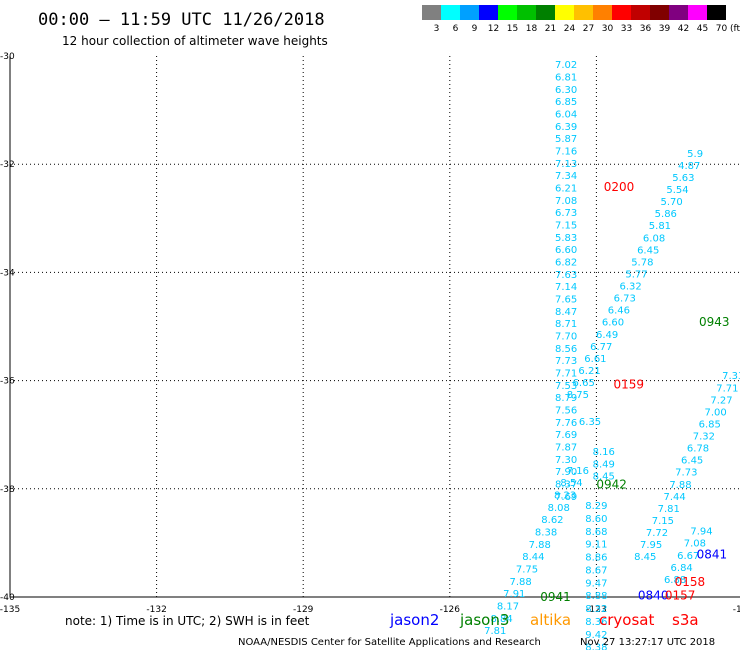 This screenshot has width=740, height=650. Describe the element at coordinates (712, 555) in the screenshot. I see `pass-time-label: 0841` at that location.